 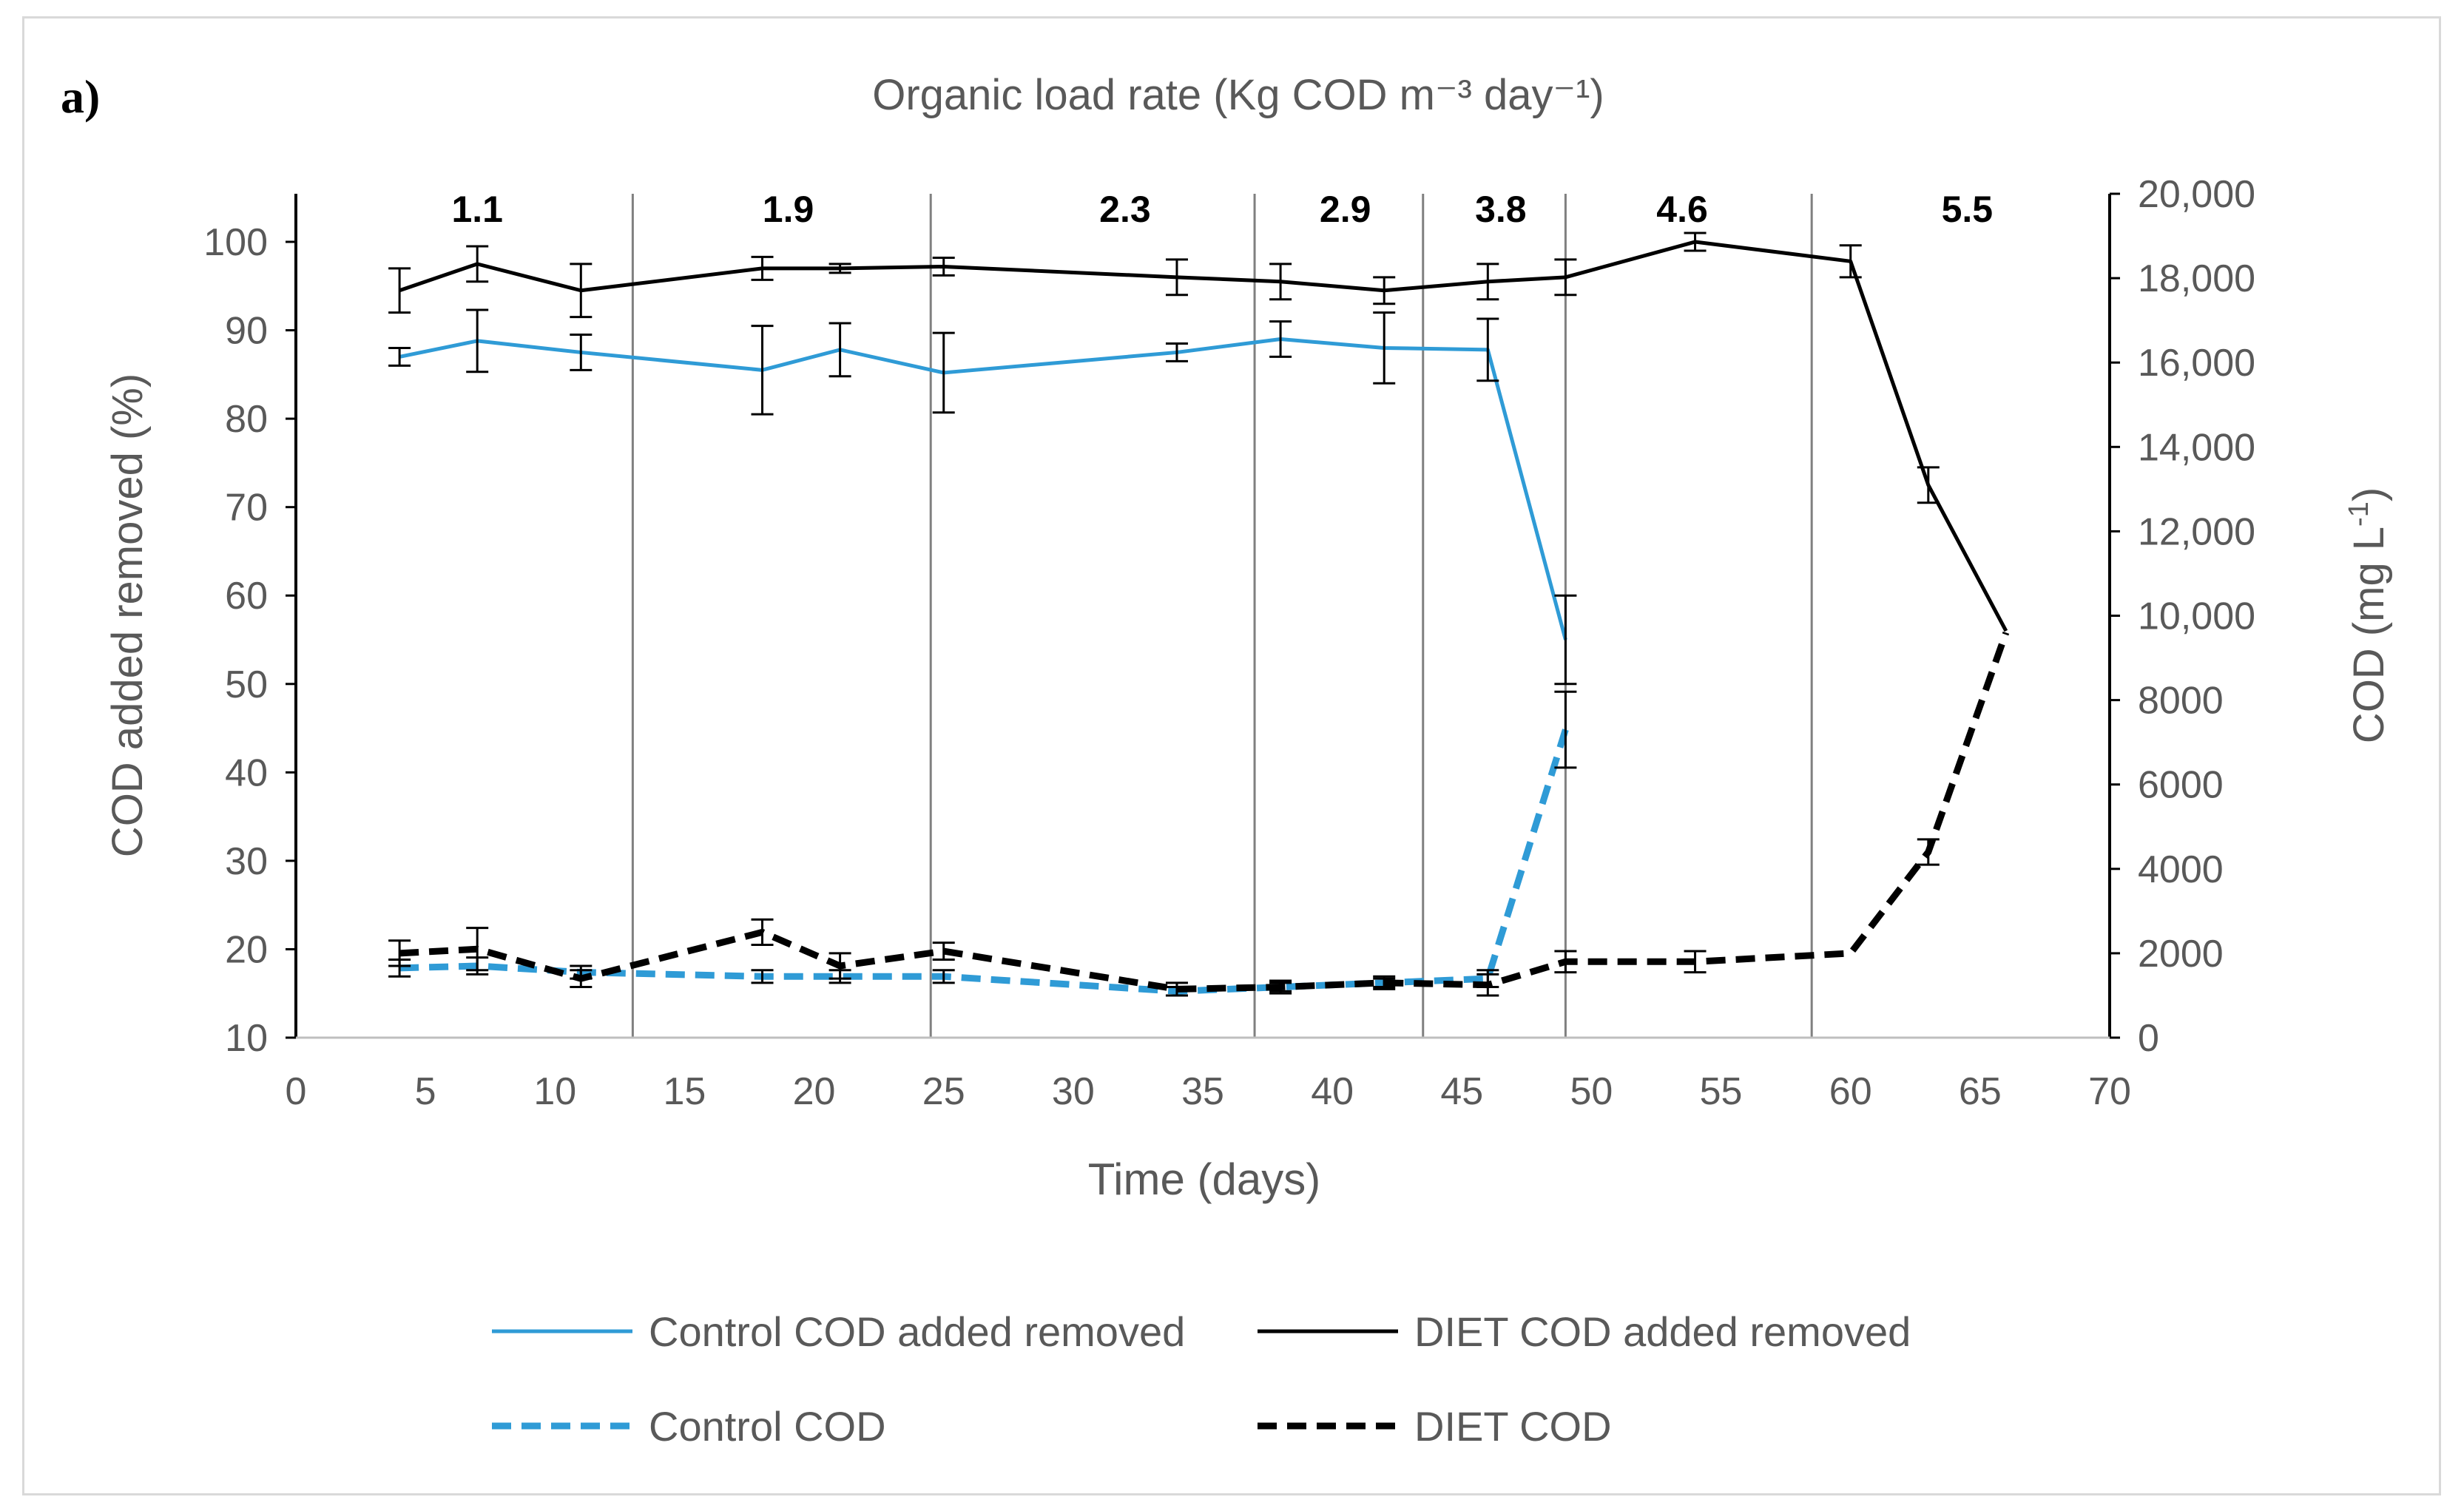 I want to click on phase-label-2-9: 2.9, so click(x=1346, y=210).